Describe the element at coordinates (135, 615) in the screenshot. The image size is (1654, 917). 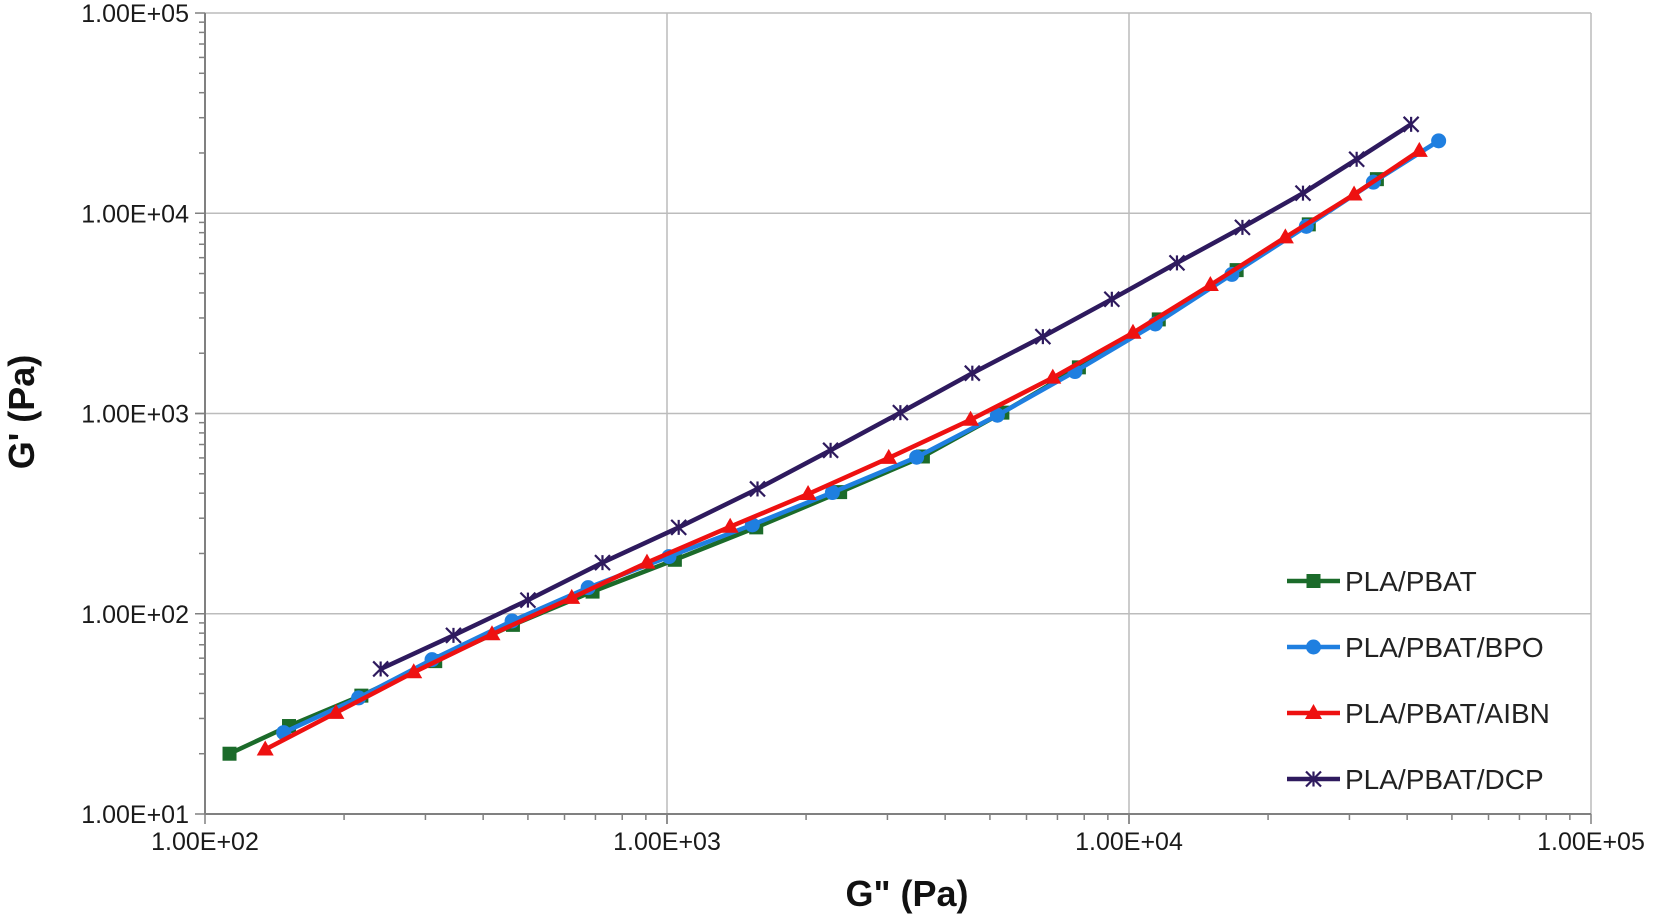
I see `y-tick-label: 1.00E+02` at that location.